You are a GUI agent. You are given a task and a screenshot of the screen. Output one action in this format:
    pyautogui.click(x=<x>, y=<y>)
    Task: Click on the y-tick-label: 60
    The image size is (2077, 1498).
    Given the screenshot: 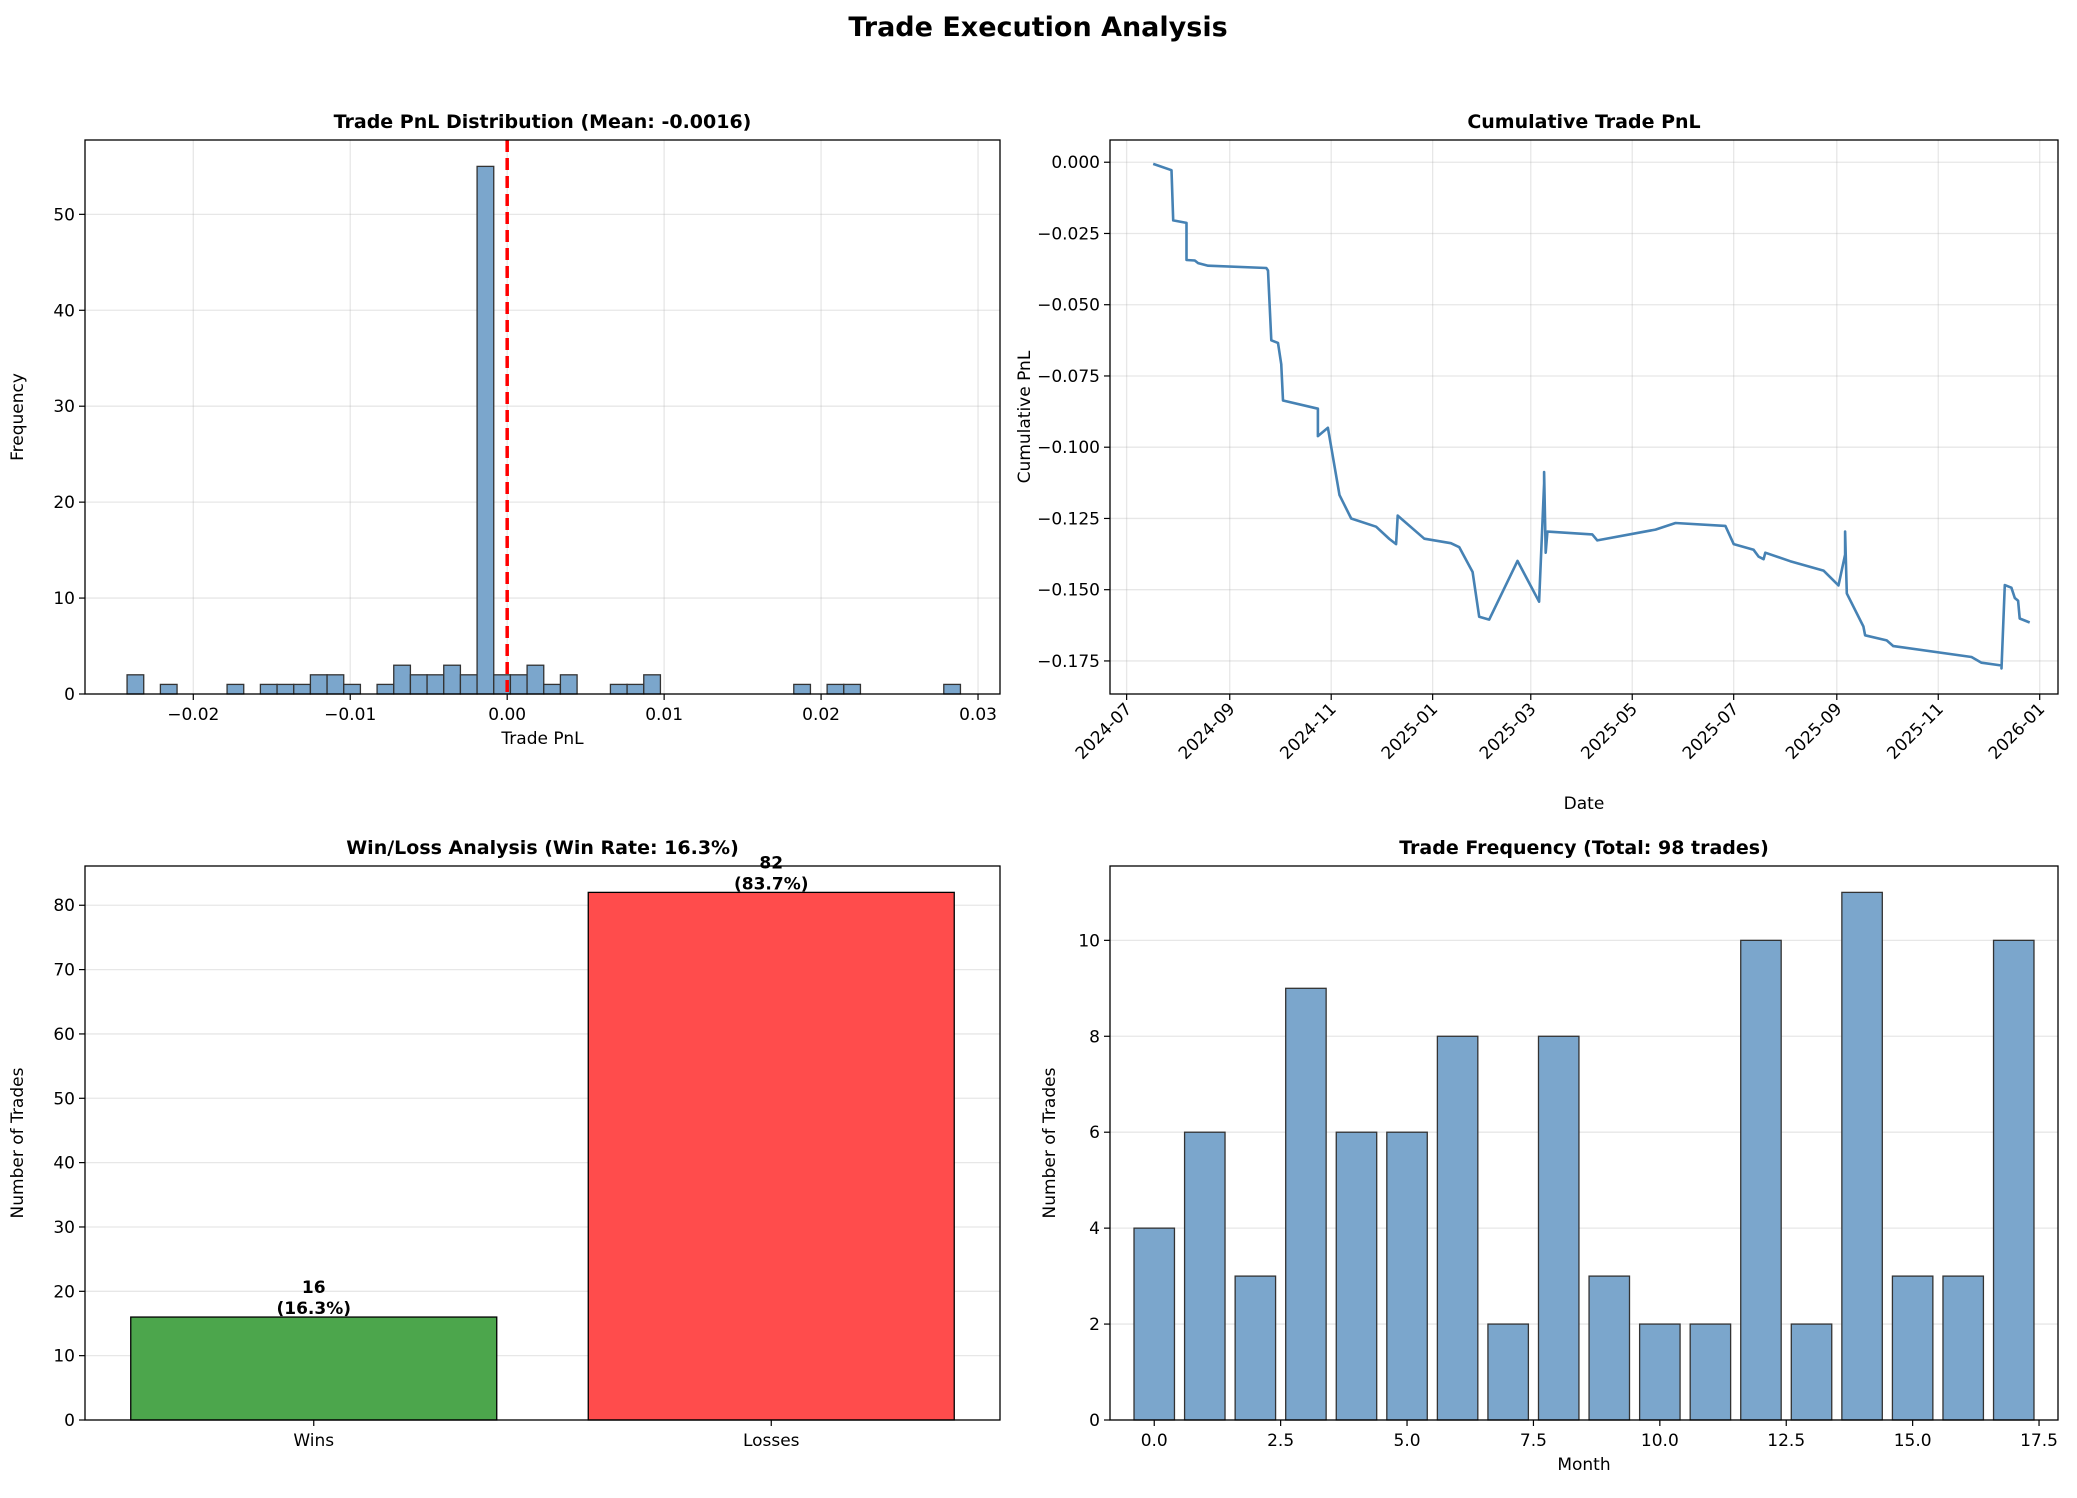 What is the action you would take?
    pyautogui.click(x=64, y=1035)
    